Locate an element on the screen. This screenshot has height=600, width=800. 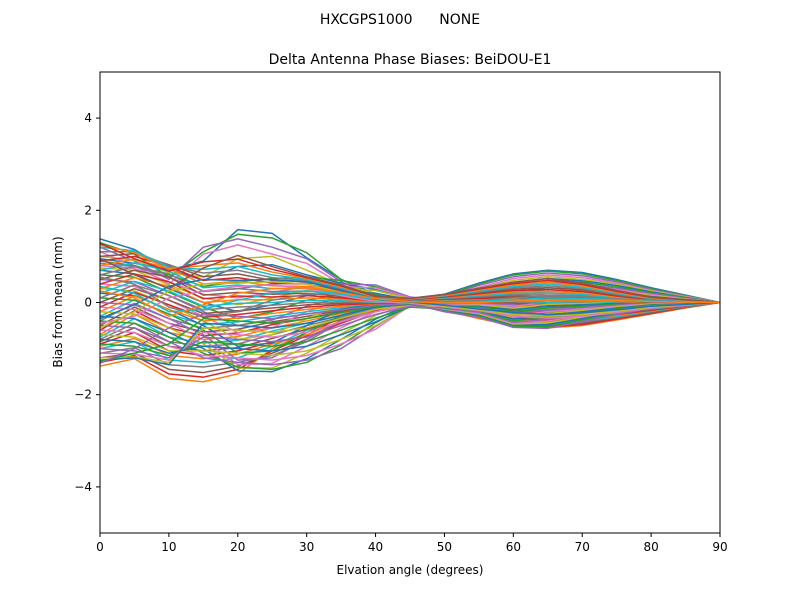
y-axis-label: Bias from mean (mm) is located at coordinates (58, 301).